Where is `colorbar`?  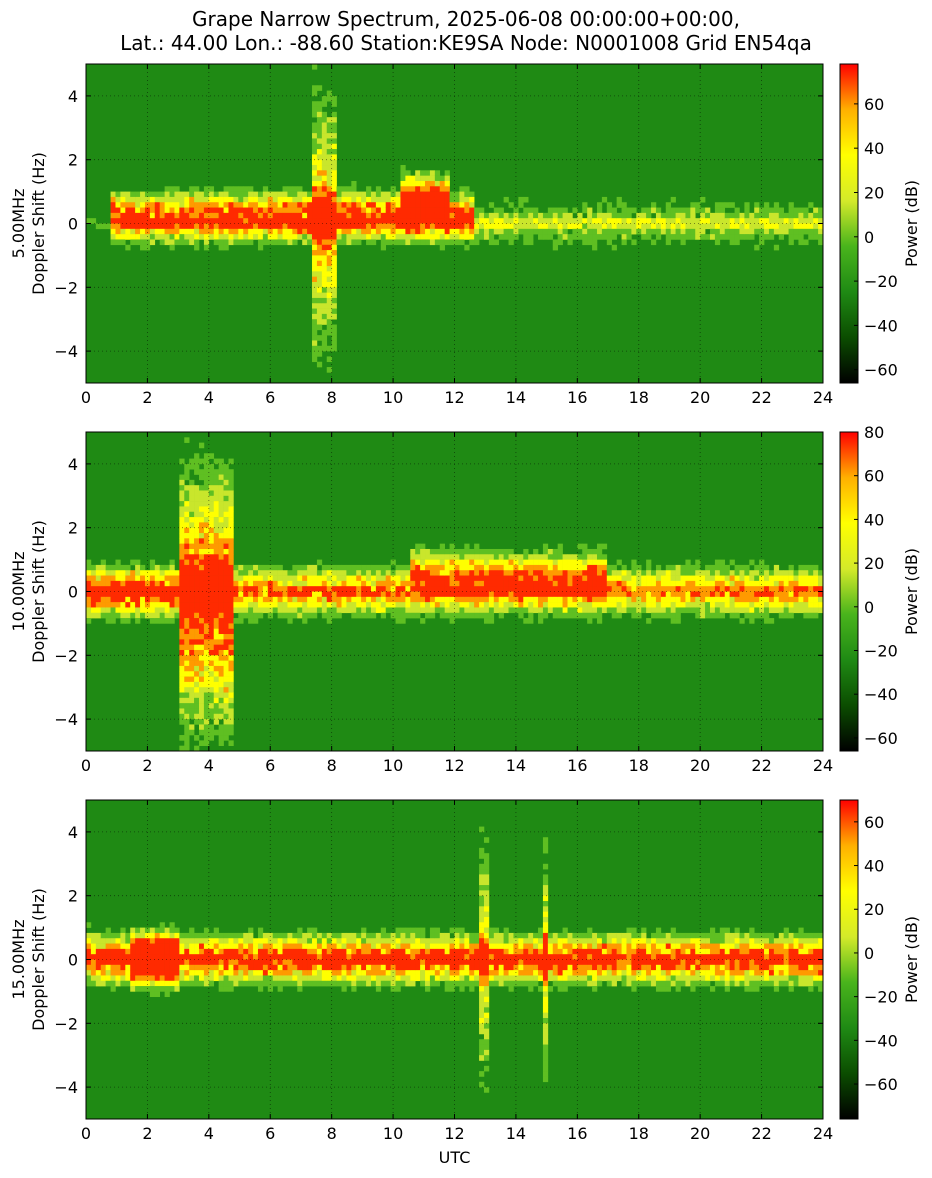 colorbar is located at coordinates (849, 223).